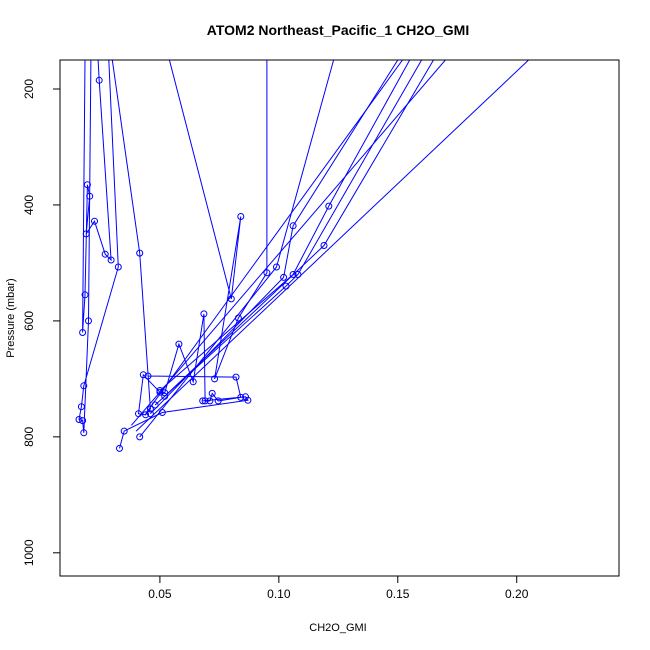 The height and width of the screenshot is (650, 650). I want to click on y-tick-label: 600, so click(29, 321).